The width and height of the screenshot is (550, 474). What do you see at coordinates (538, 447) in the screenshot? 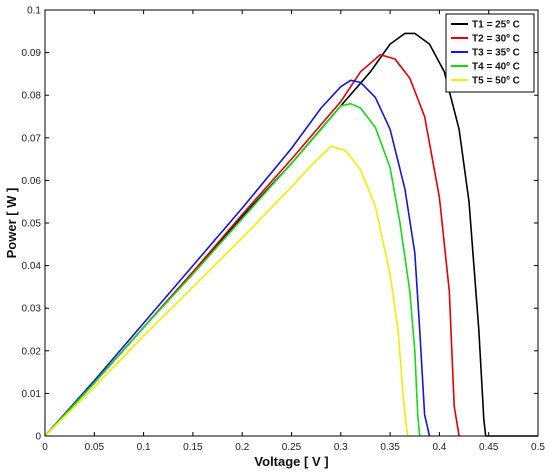
I see `x-tick-label: 0.5` at bounding box center [538, 447].